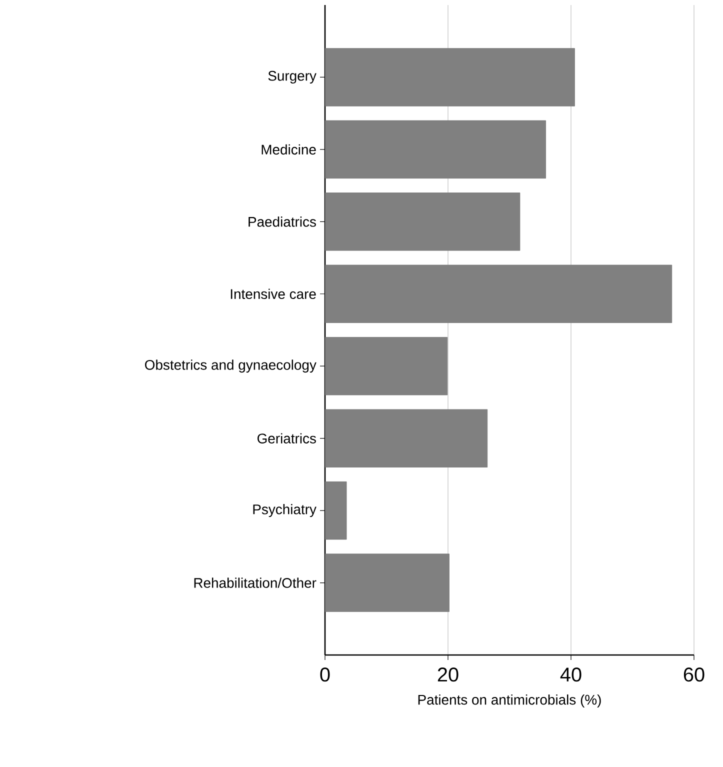 Image resolution: width=723 pixels, height=767 pixels. What do you see at coordinates (509, 701) in the screenshot?
I see `x-axis-title: Patients on antimicrobials (%)` at bounding box center [509, 701].